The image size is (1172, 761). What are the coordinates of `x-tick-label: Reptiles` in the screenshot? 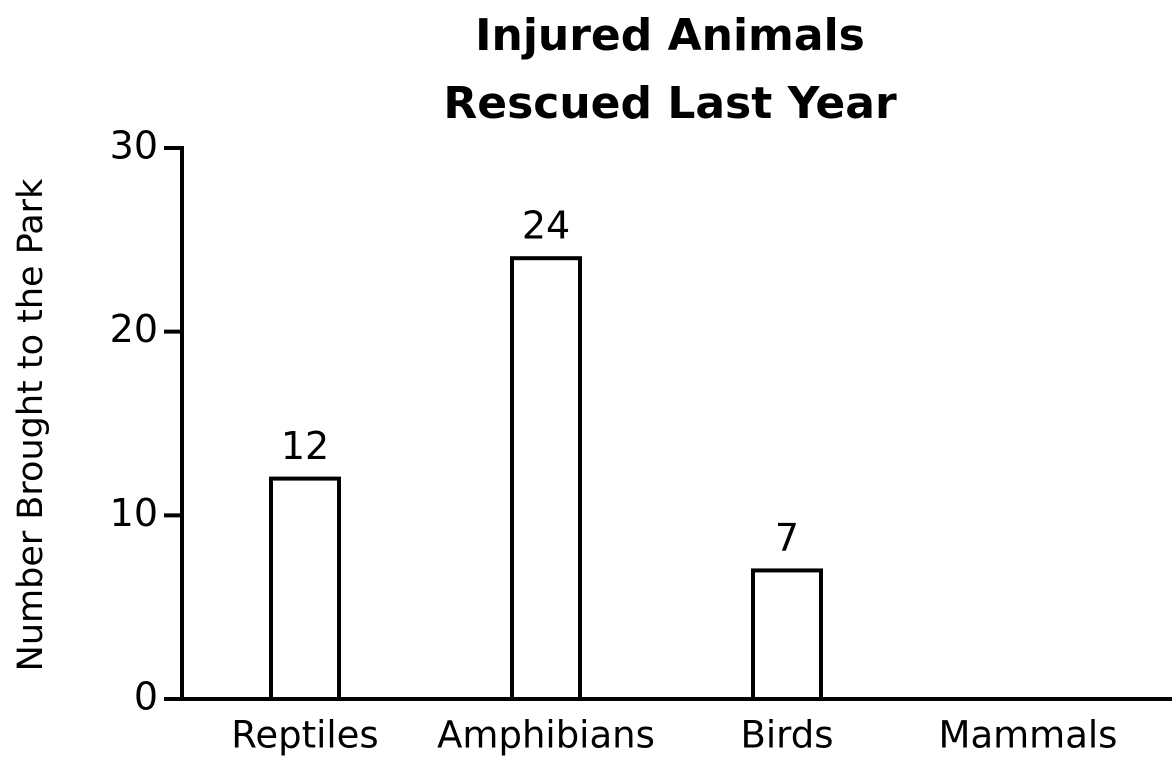 It's located at (304, 735).